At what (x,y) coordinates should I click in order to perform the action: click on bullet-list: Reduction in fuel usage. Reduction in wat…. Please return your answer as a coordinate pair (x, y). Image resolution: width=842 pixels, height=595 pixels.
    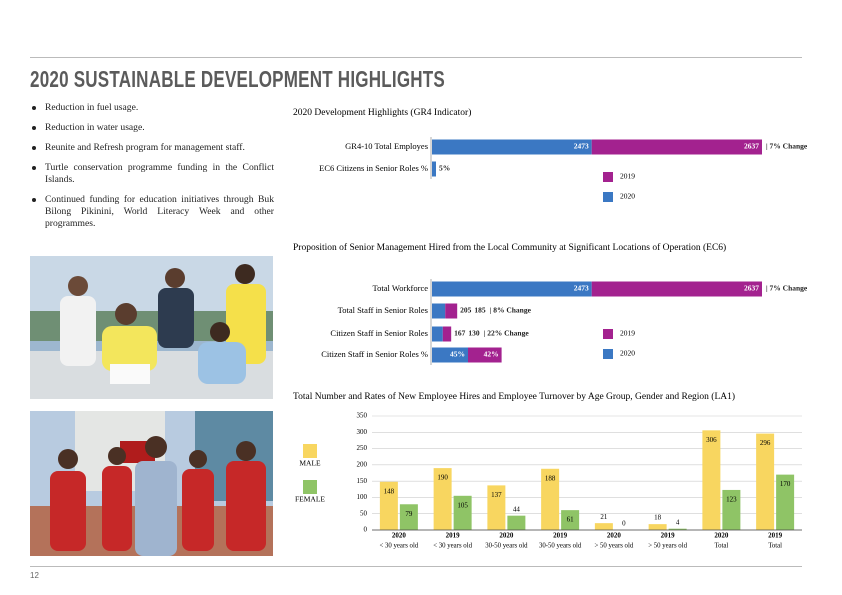
    Looking at the image, I should click on (152, 170).